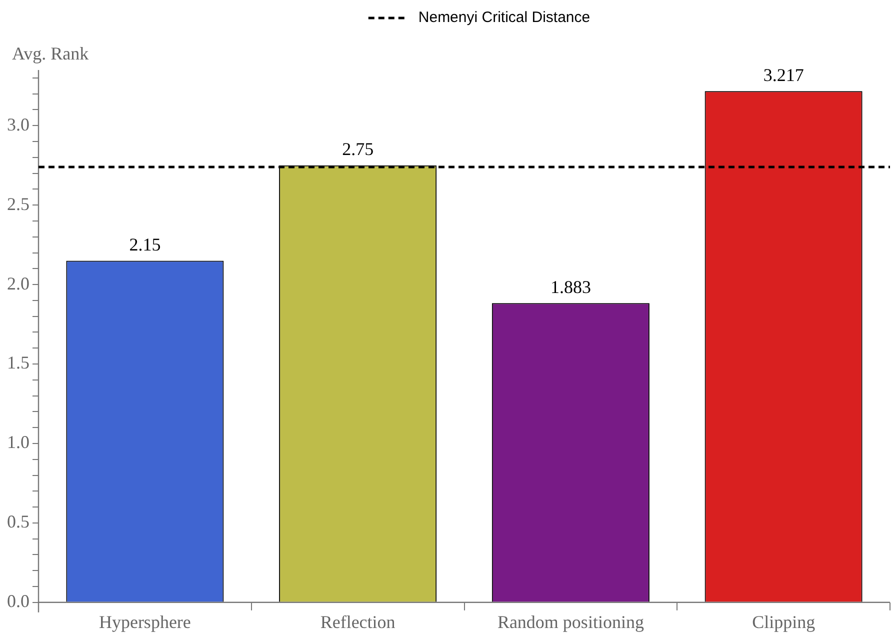 This screenshot has width=892, height=640. Describe the element at coordinates (504, 17) in the screenshot. I see `legend-label: Nemenyi Critical Distance` at that location.